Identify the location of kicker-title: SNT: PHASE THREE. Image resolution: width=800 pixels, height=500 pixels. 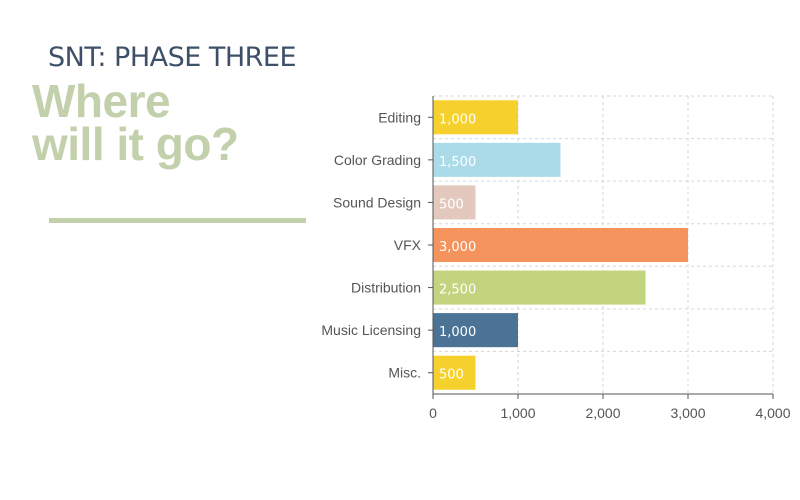
(172, 57).